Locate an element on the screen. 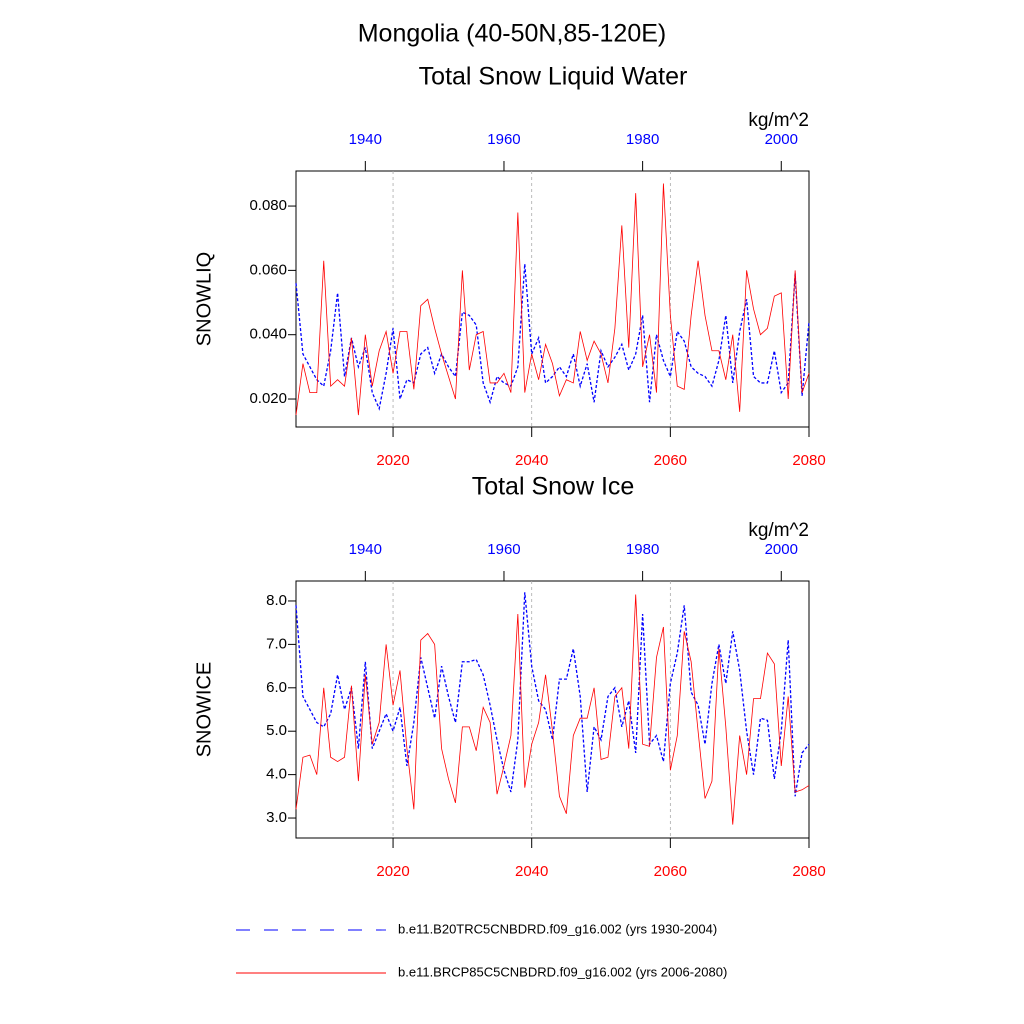 This screenshot has height=1024, width=1024. y-tick-label: 0.060 is located at coordinates (268, 269).